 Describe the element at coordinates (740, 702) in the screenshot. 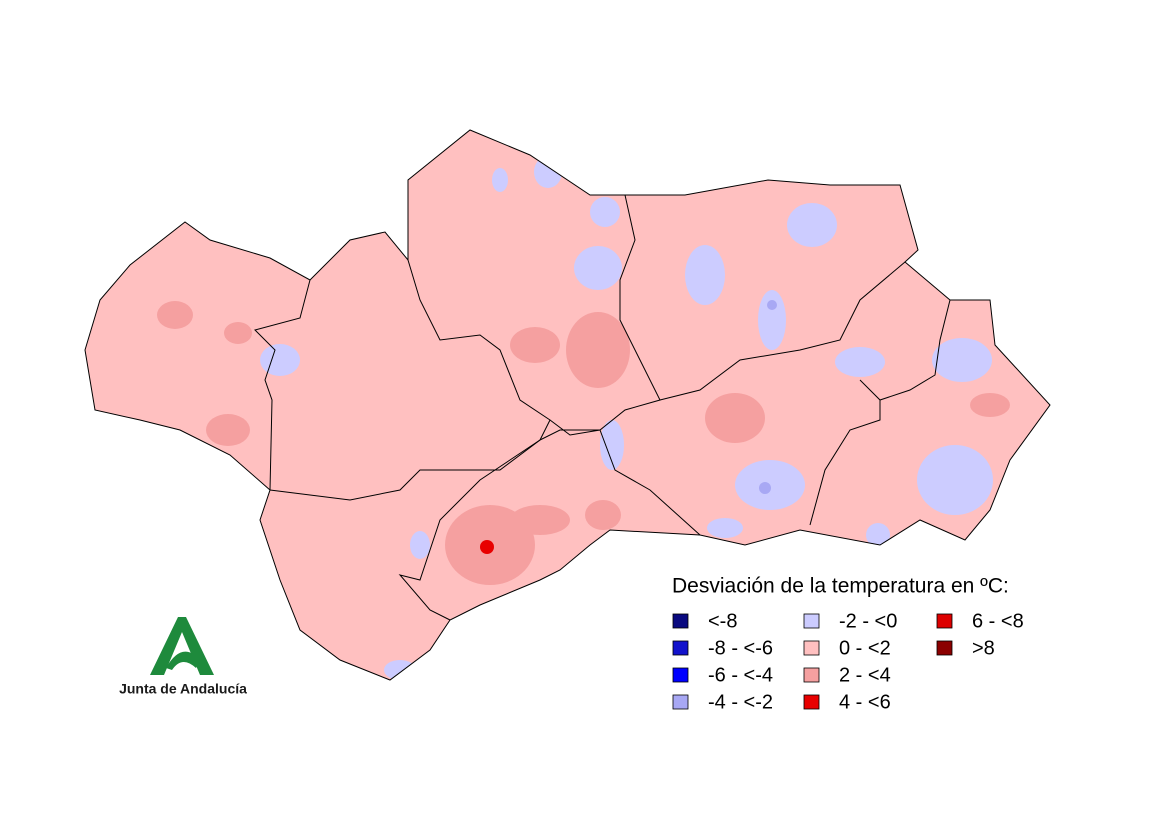

I see `legend-label: -4 - <-2` at that location.